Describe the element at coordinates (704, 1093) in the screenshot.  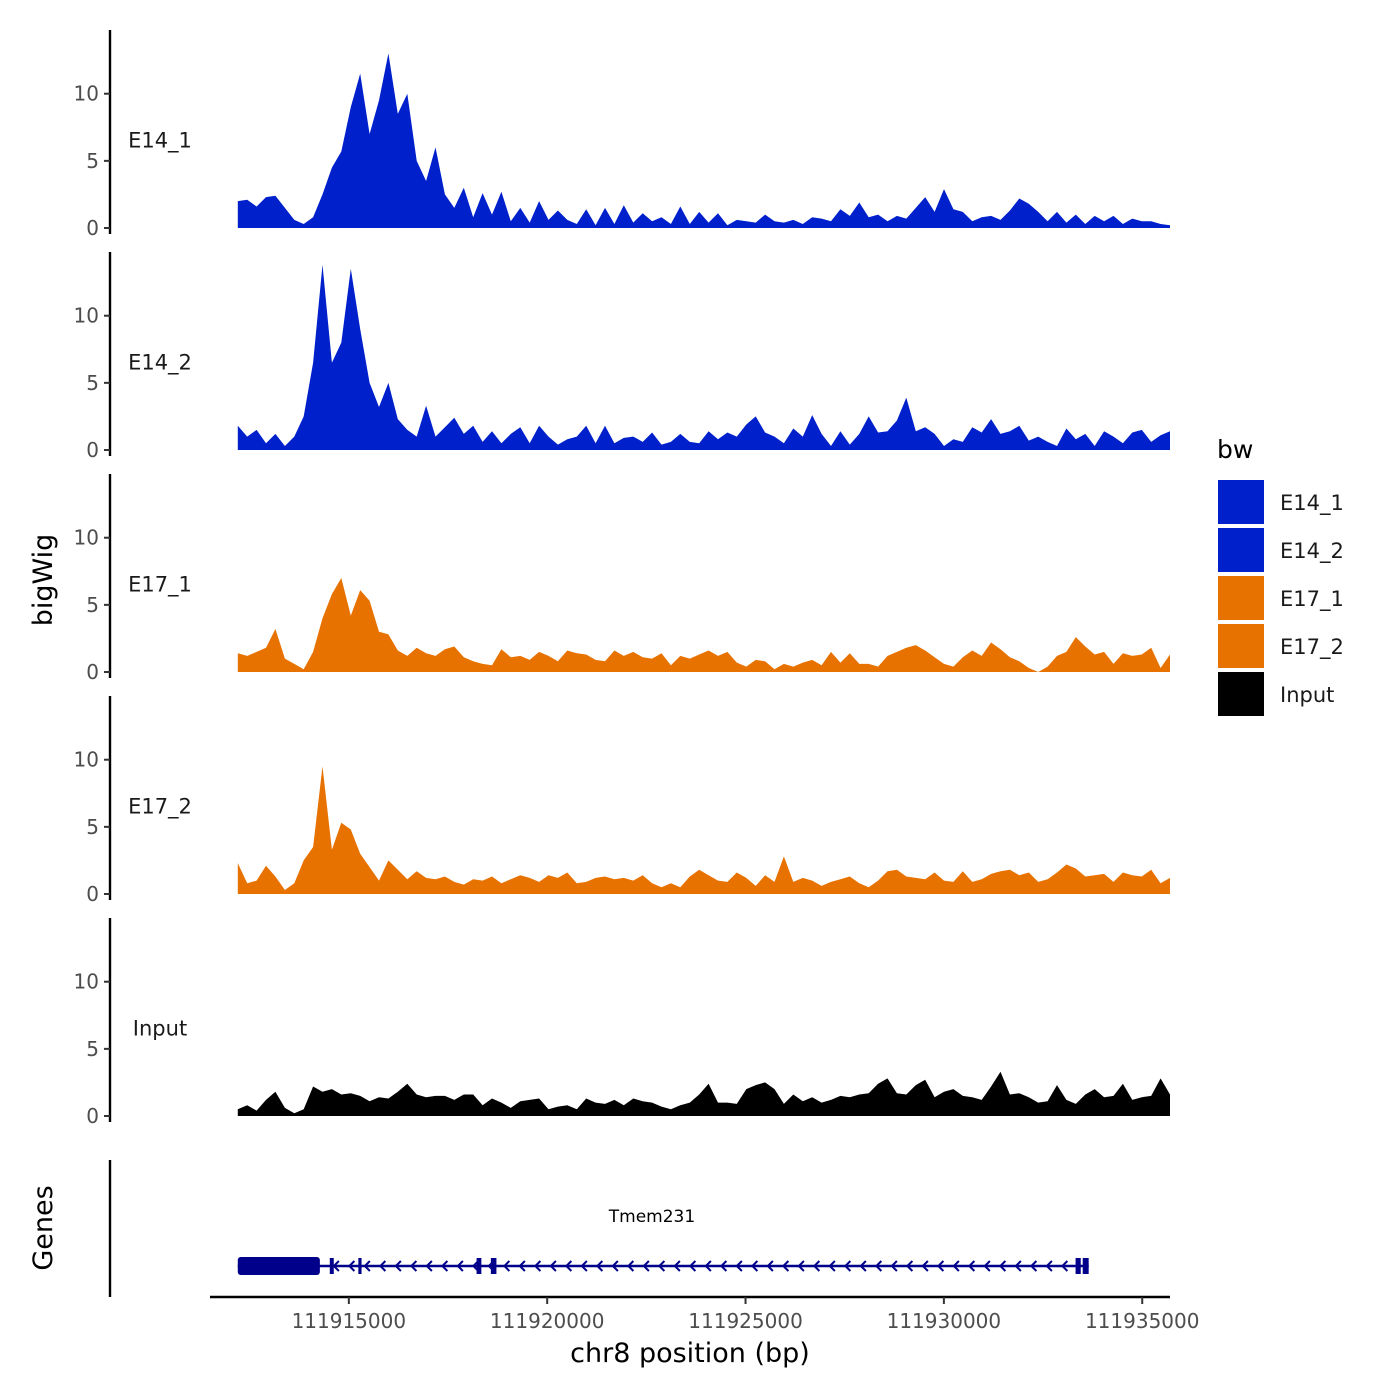
I see `signal-area-input` at that location.